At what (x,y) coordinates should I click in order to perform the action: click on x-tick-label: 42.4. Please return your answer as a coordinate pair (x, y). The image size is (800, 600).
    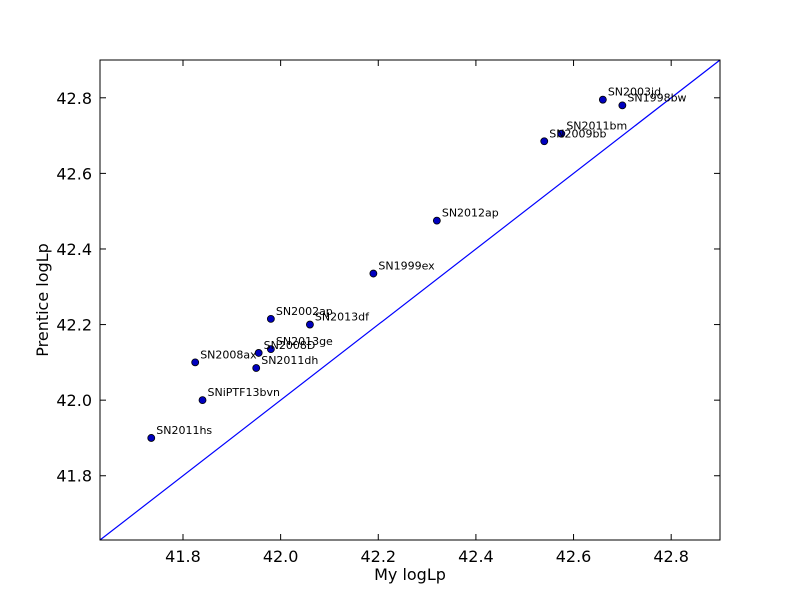
    Looking at the image, I should click on (476, 556).